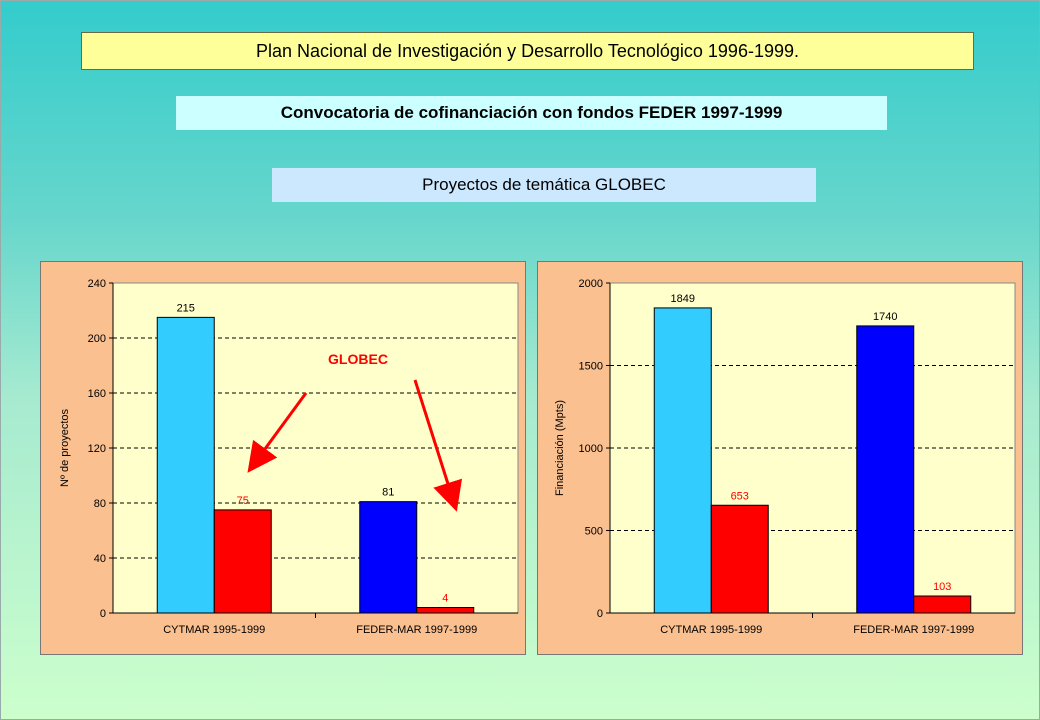  Describe the element at coordinates (97, 449) in the screenshot. I see `left-y-tick-label: 120` at that location.